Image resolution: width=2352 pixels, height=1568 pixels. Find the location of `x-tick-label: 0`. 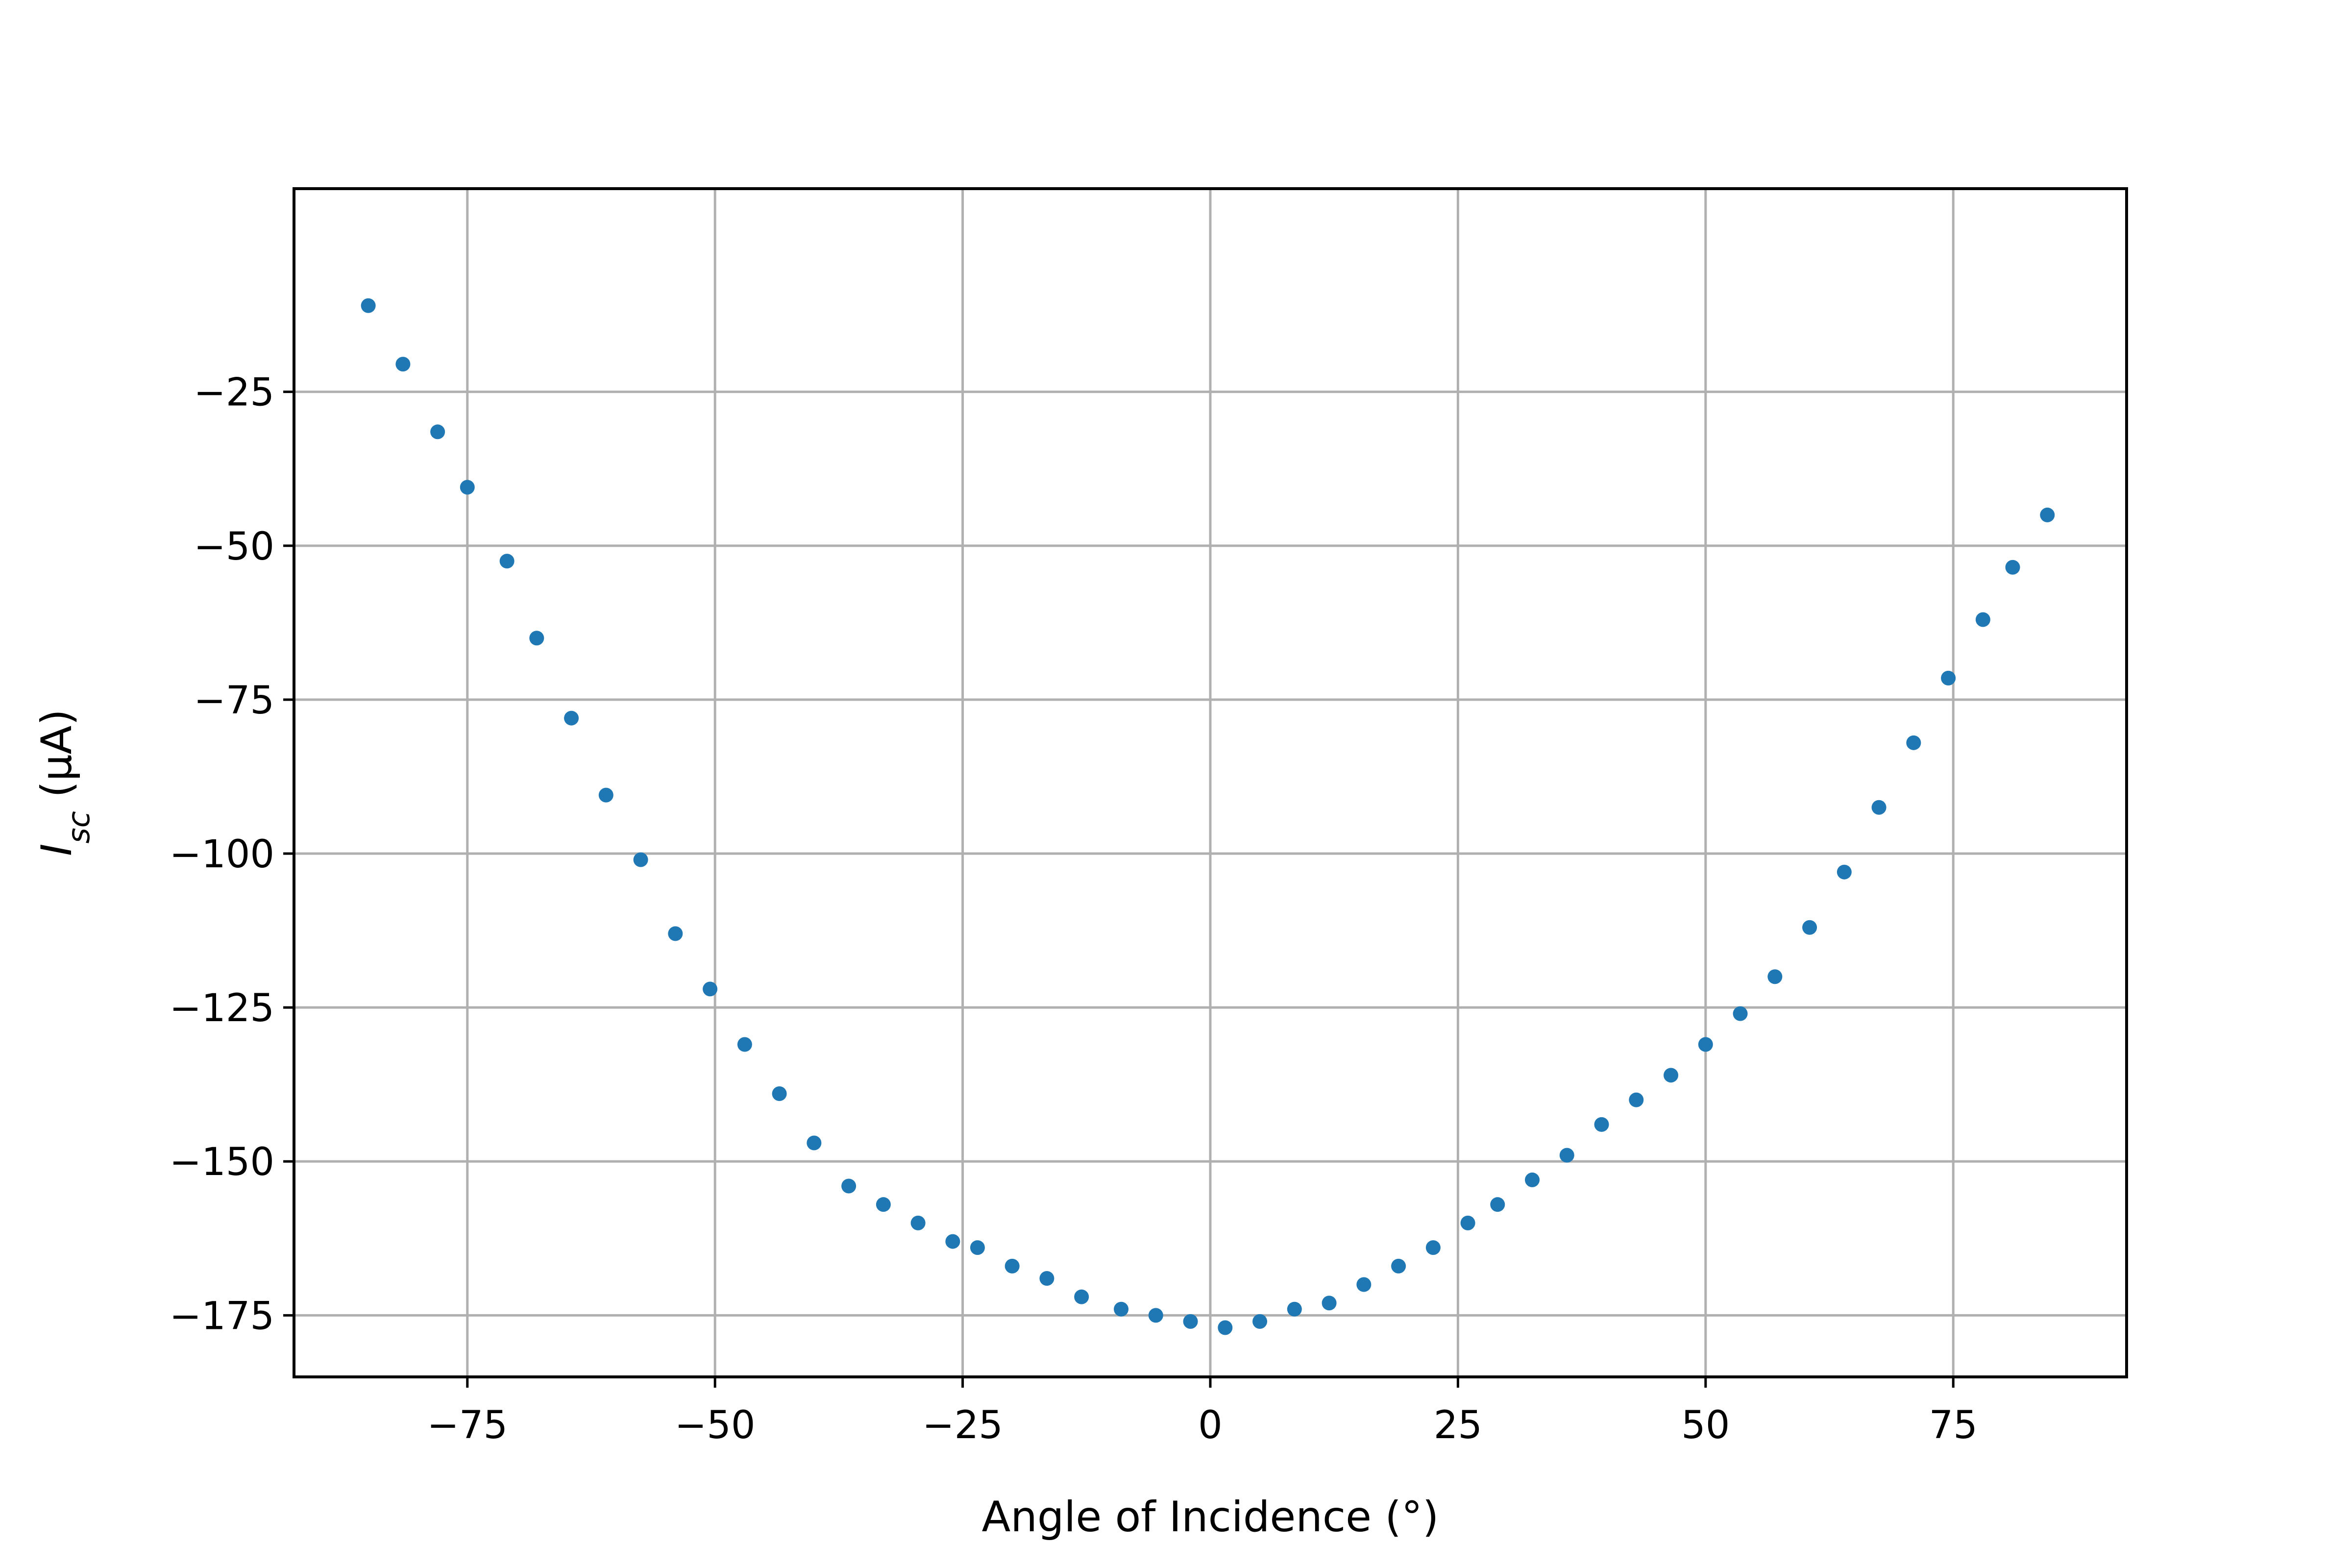

x-tick-label: 0 is located at coordinates (1210, 1425).